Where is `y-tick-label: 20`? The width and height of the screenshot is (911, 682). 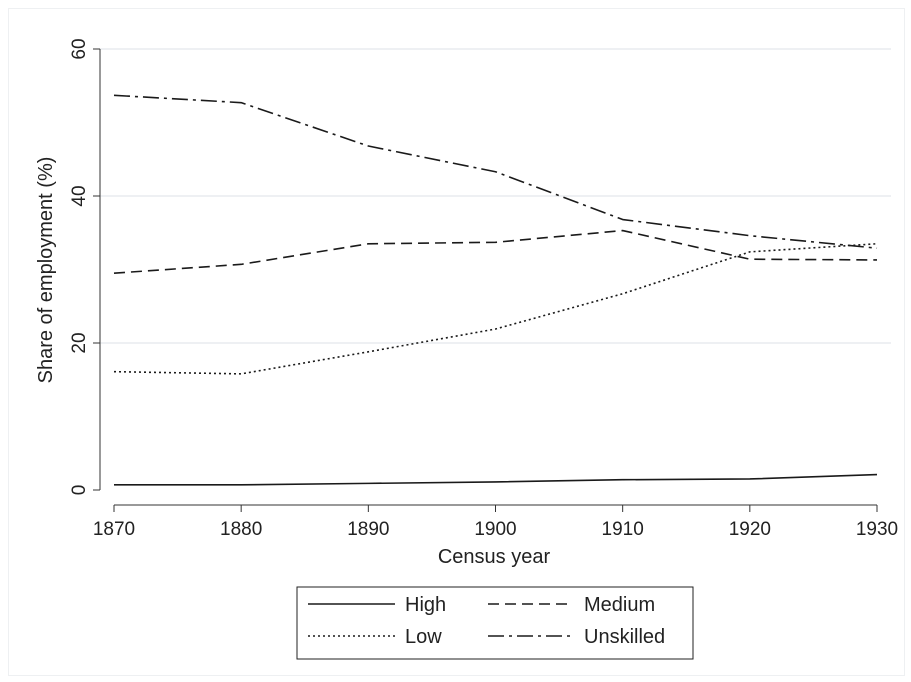 y-tick-label: 20 is located at coordinates (79, 342).